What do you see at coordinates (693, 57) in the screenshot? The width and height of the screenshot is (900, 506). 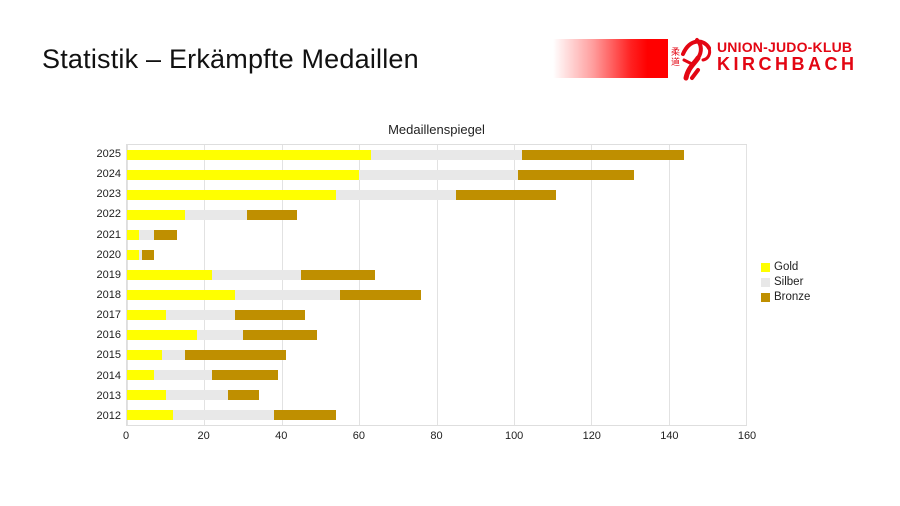 I see `judo-figure-icon: 柔 道` at bounding box center [693, 57].